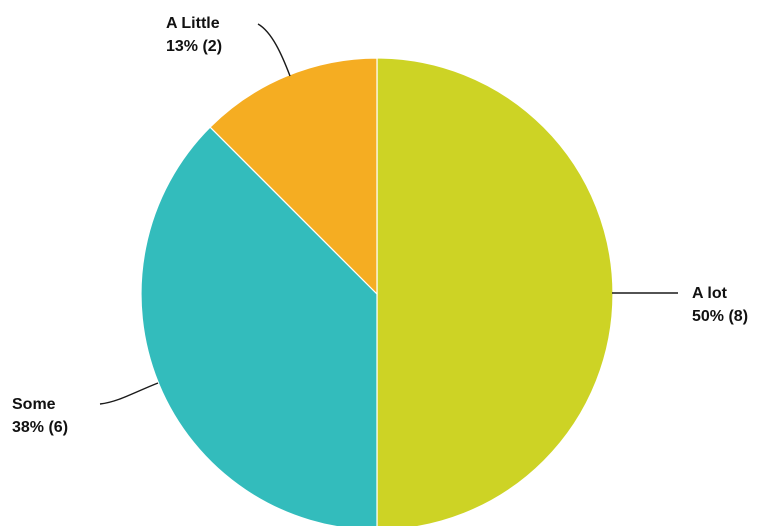 Image resolution: width=770 pixels, height=526 pixels. What do you see at coordinates (710, 293) in the screenshot?
I see `label-a-lot-name: A lot` at bounding box center [710, 293].